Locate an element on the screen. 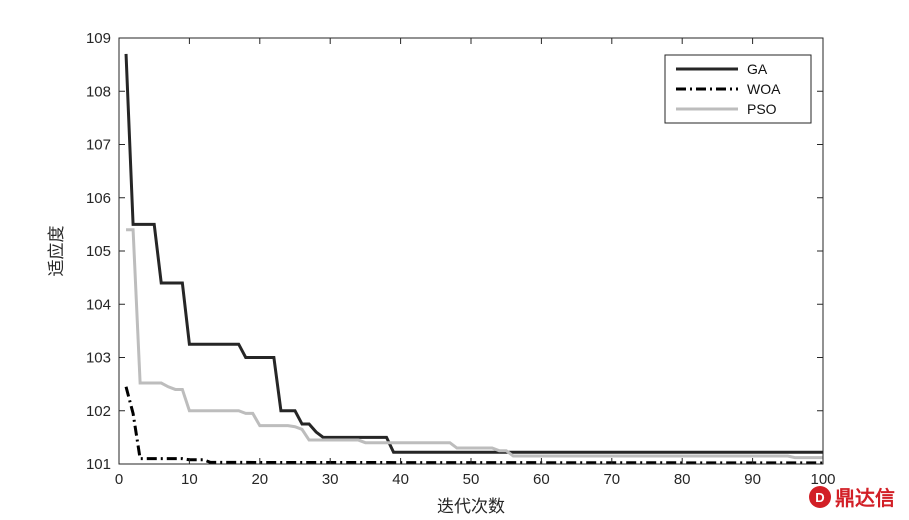  y-tick-label: 108 is located at coordinates (98, 91).